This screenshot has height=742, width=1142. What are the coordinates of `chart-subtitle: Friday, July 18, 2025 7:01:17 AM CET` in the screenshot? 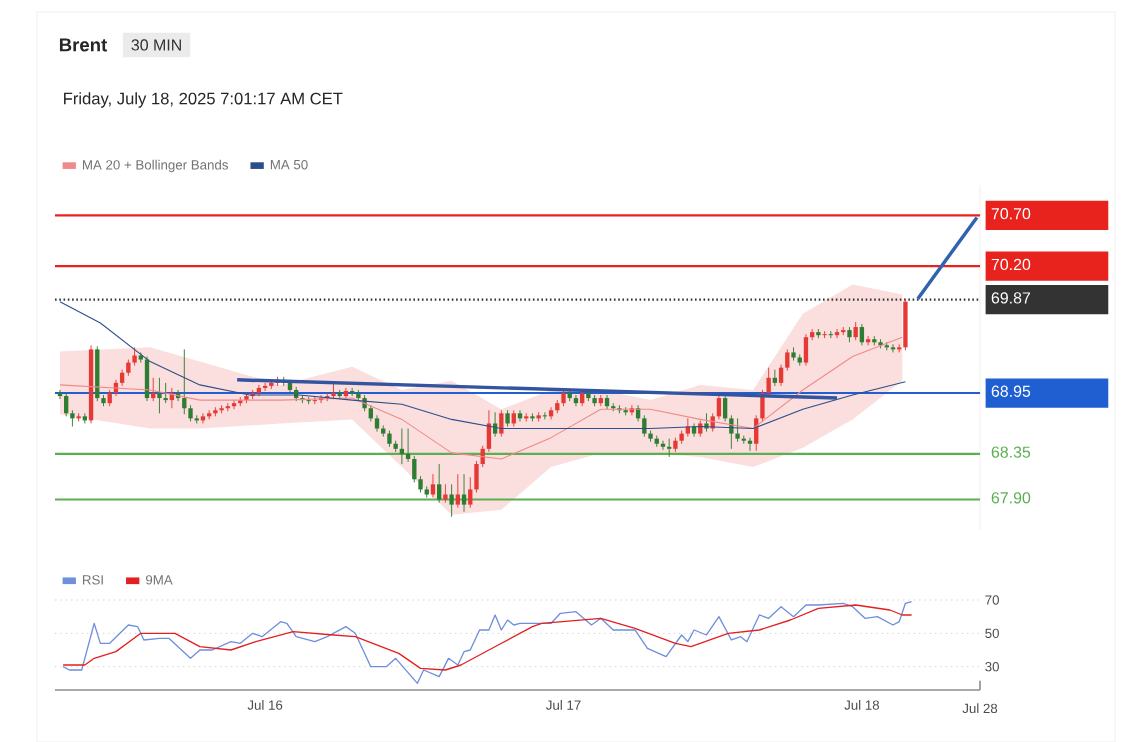 It's located at (203, 100).